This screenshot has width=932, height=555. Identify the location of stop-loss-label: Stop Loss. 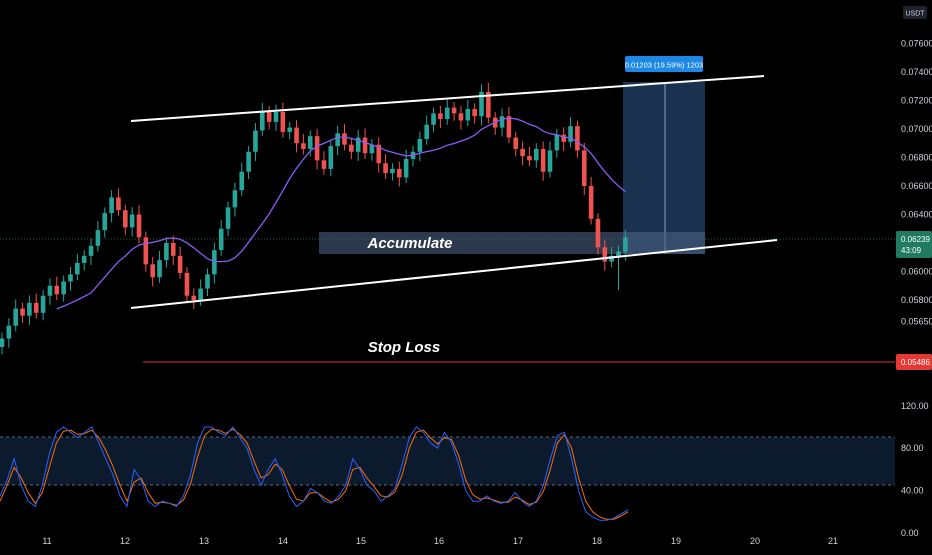
(404, 347).